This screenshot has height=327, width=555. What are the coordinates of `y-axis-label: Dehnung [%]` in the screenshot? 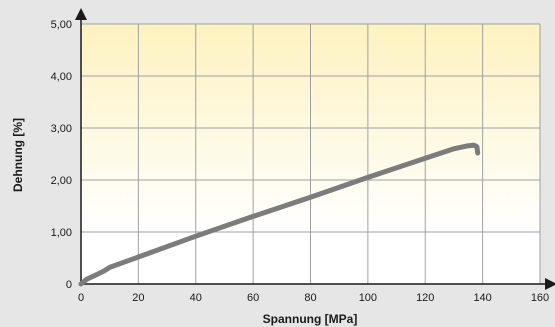 It's located at (18, 155).